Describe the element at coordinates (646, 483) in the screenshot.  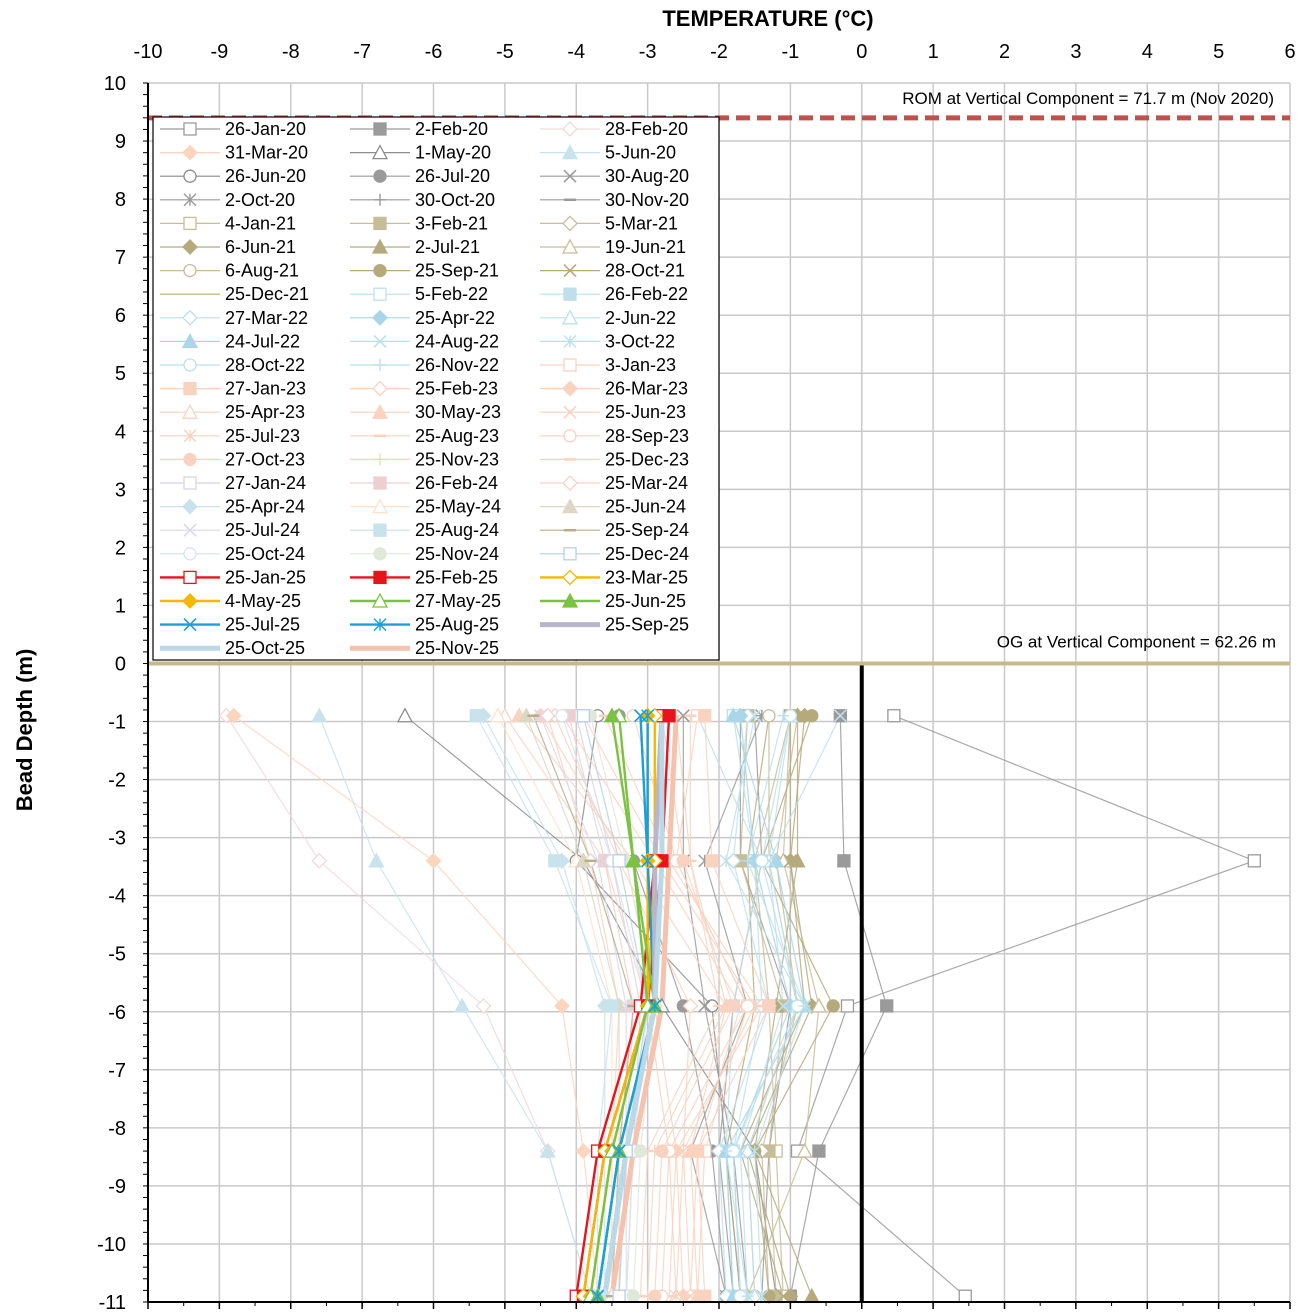
I see `legend-entry: 25-Mar-24` at that location.